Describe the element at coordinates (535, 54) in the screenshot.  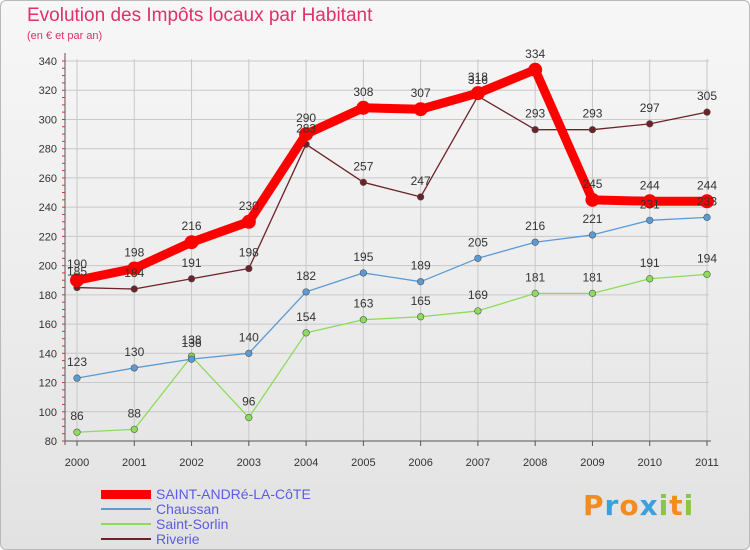
I see `data-label: 334` at that location.